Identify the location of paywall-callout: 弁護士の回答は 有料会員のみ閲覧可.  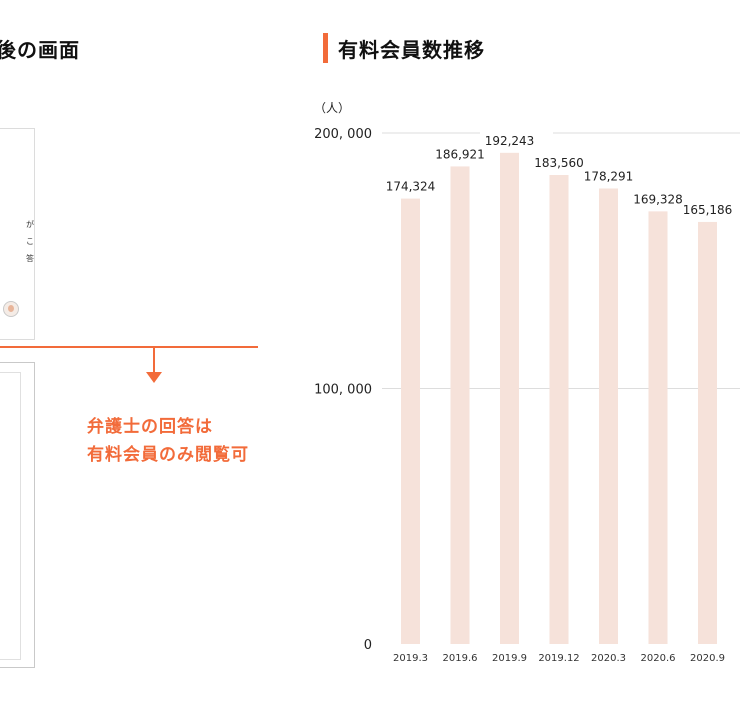
(168, 441).